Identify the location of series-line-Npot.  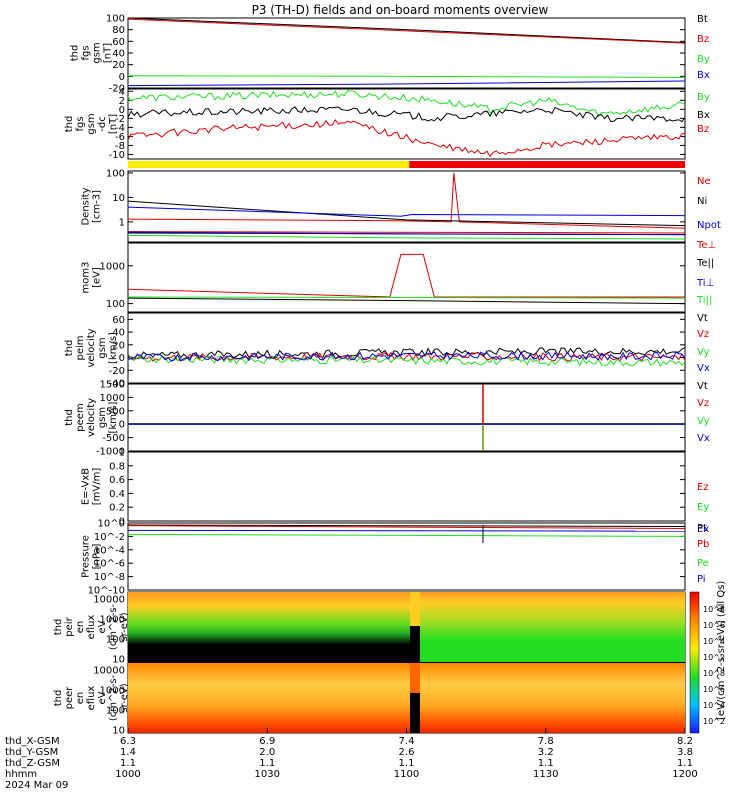
(406, 211).